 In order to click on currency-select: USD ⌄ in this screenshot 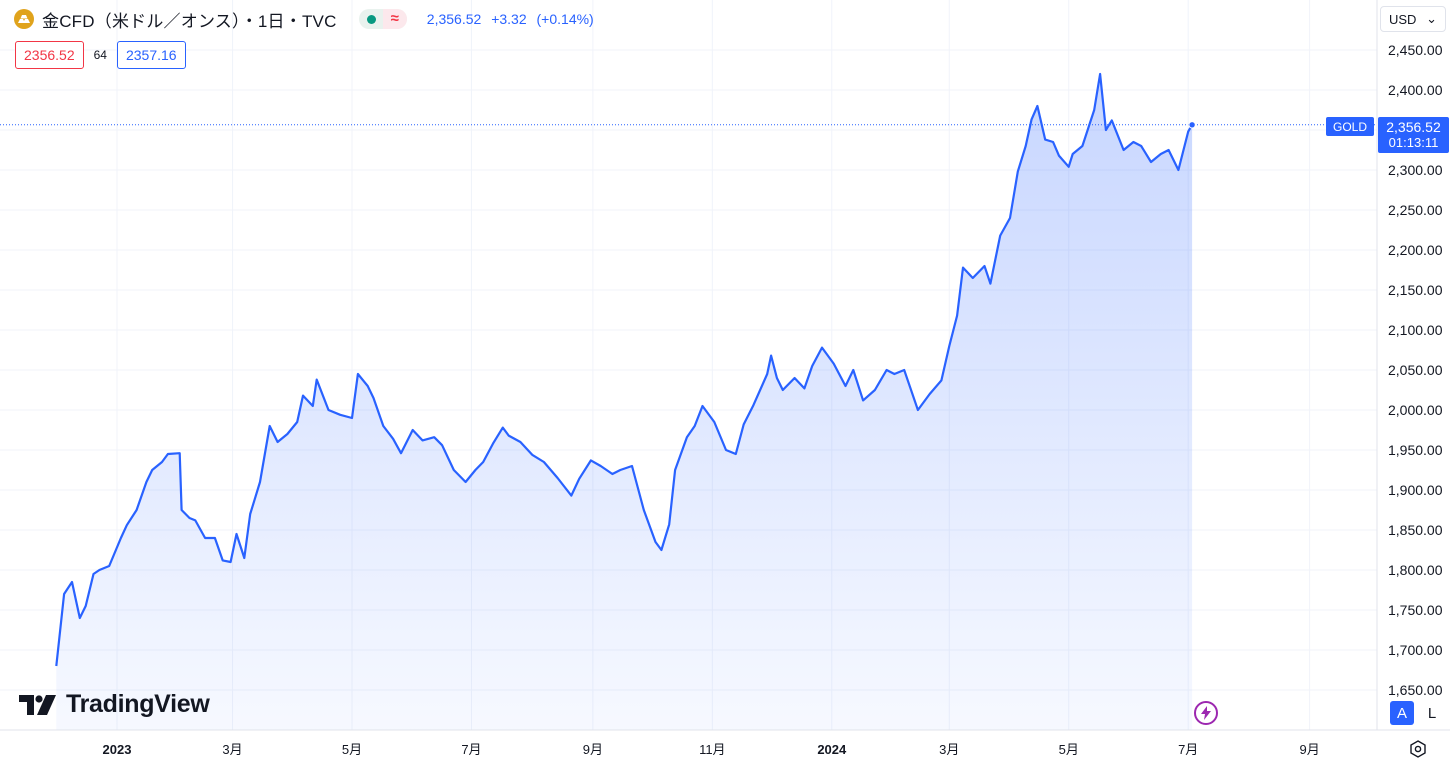, I will do `click(1413, 19)`.